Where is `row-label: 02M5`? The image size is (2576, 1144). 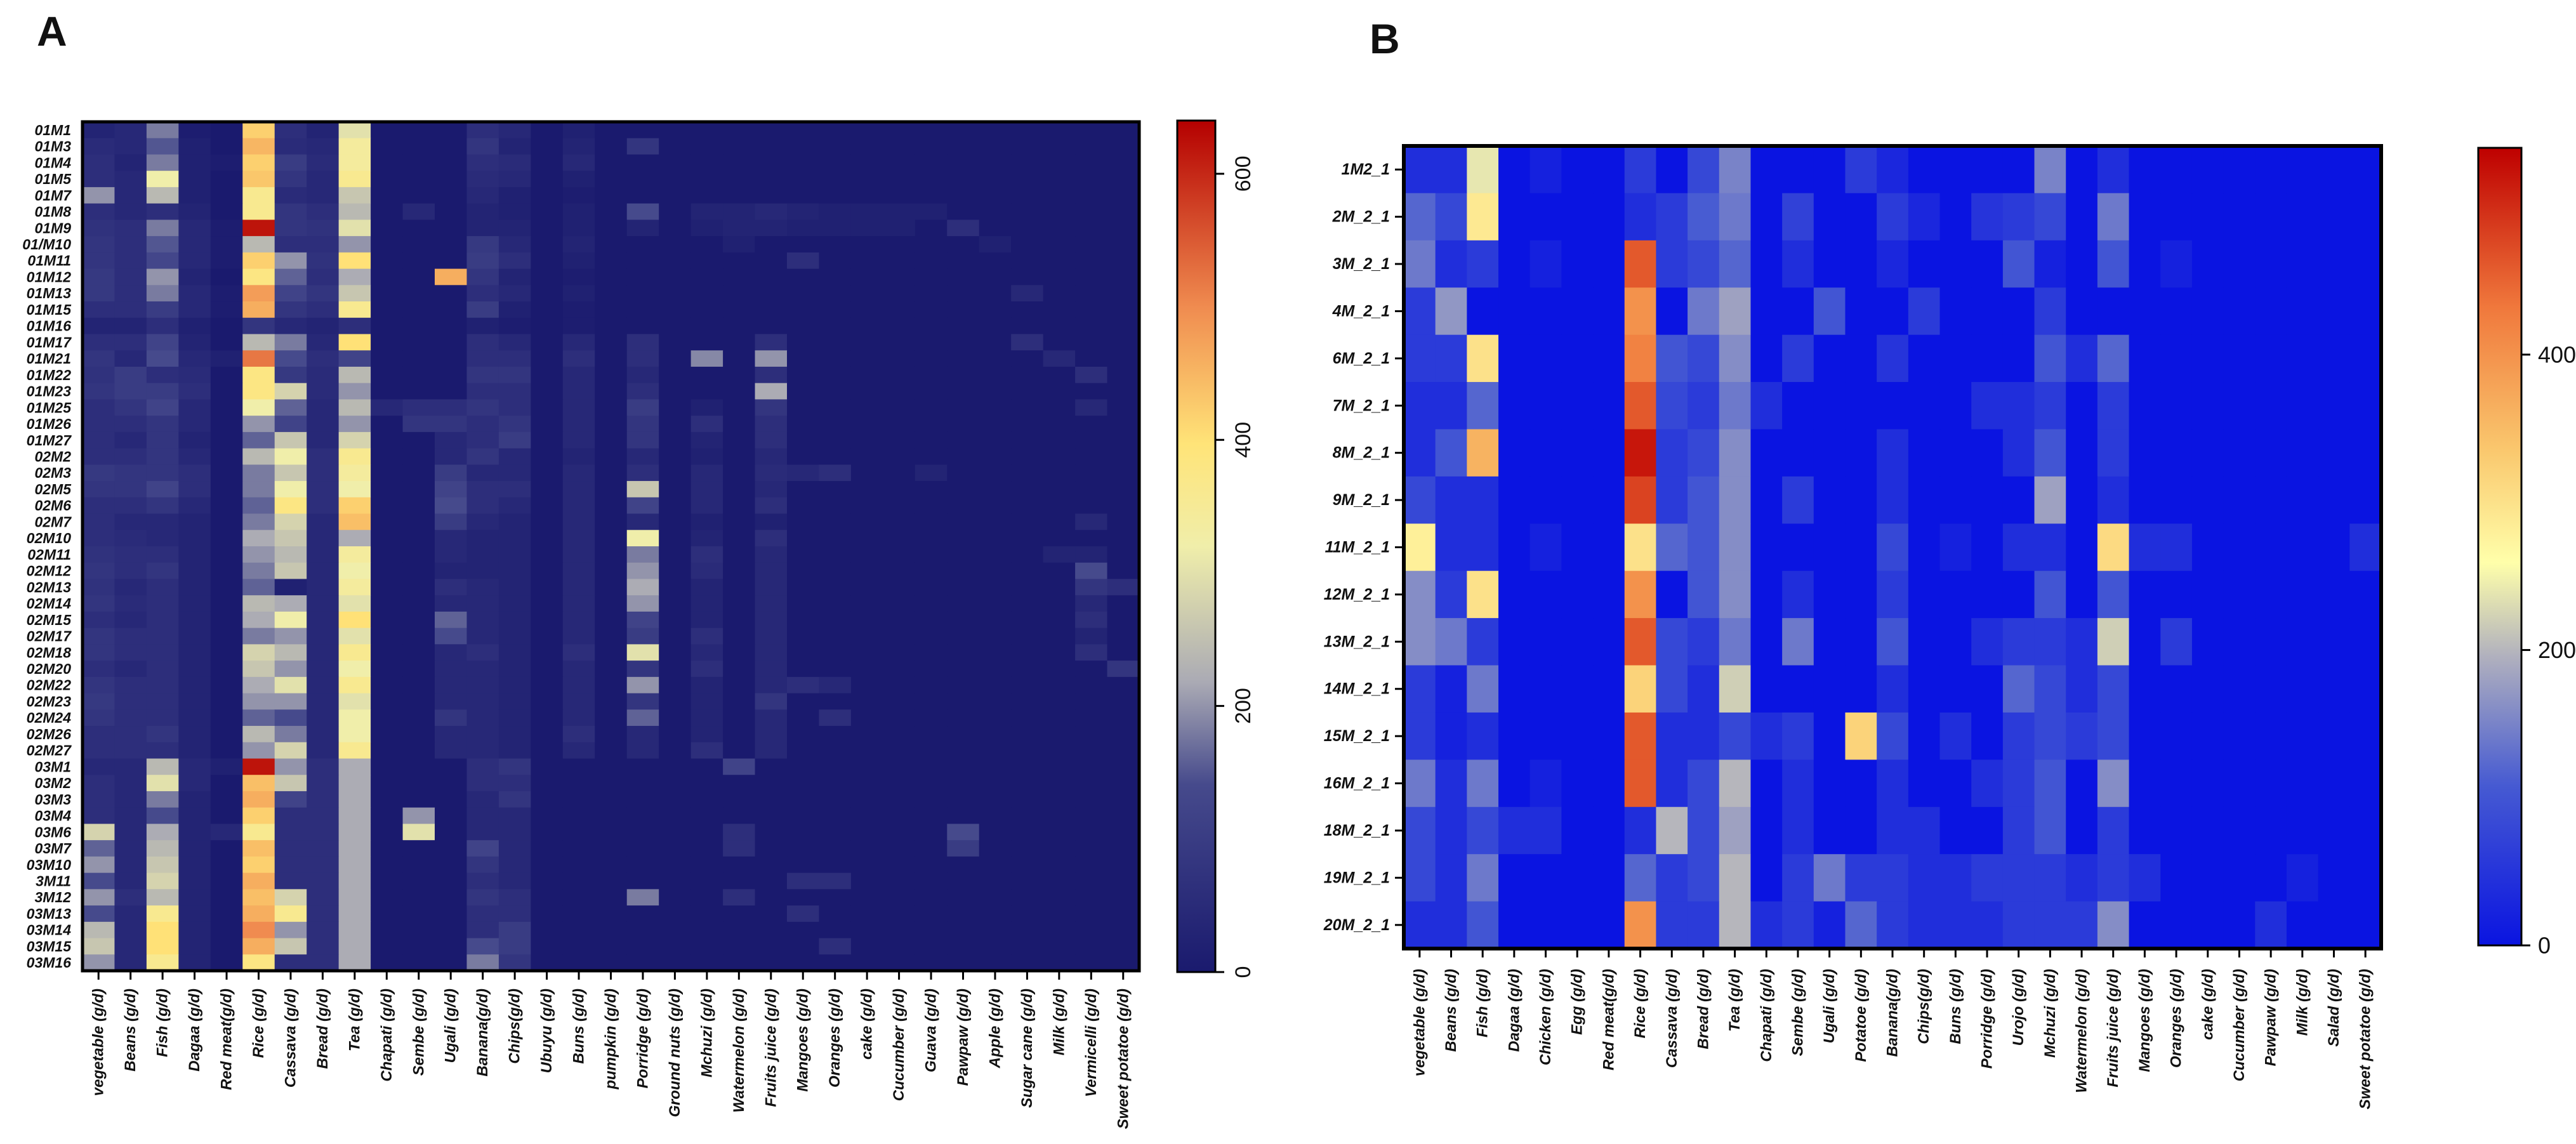 row-label: 02M5 is located at coordinates (53, 489).